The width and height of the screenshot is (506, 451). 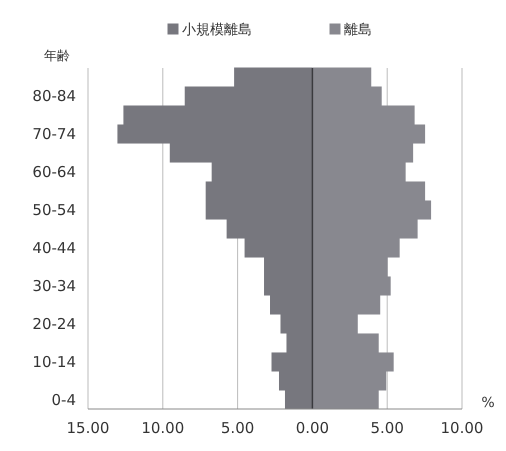 I want to click on y-tick-label: 40-44, so click(x=54, y=248).